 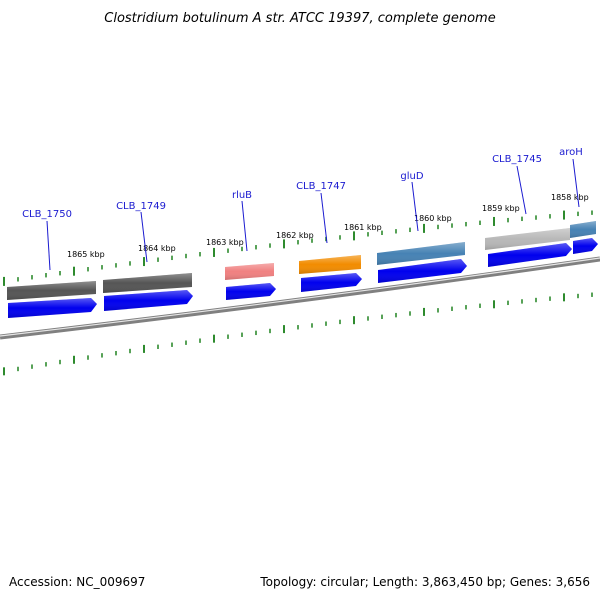 I want to click on leader-line-clb1745, so click(x=521, y=190).